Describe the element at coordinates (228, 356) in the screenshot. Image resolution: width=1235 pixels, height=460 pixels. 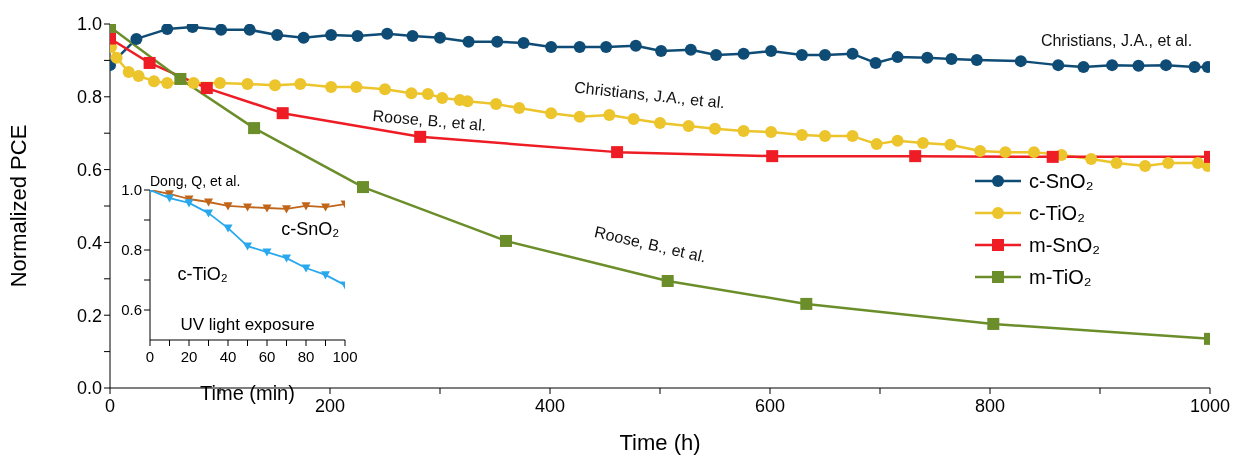
I see `x-tick-label: 40` at that location.